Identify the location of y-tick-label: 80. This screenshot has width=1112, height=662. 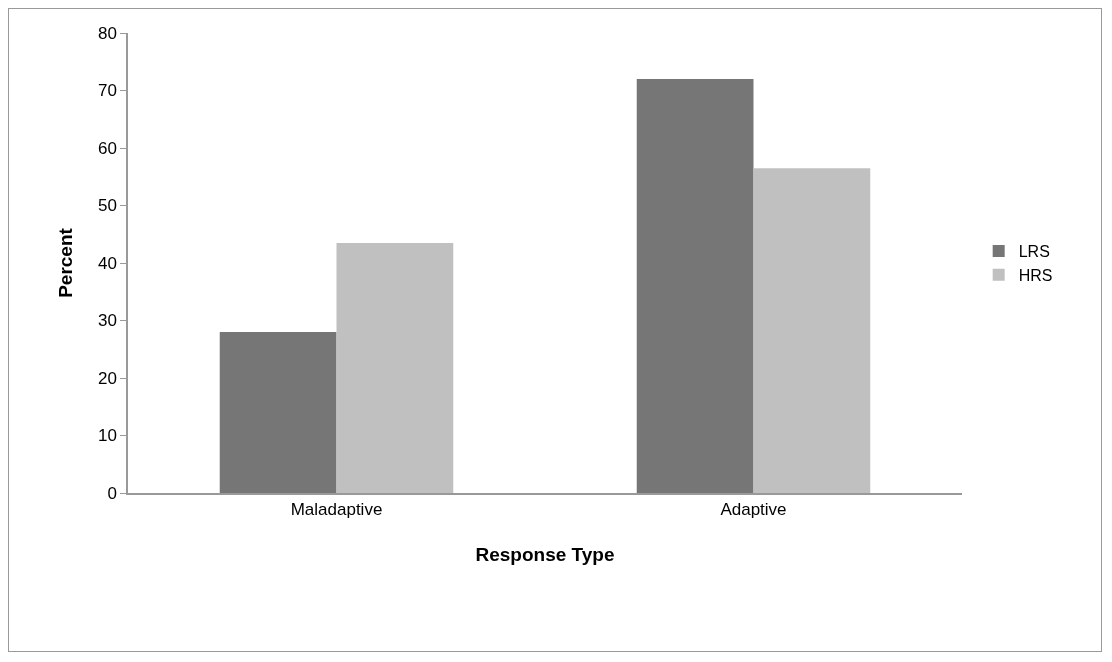
(107, 33).